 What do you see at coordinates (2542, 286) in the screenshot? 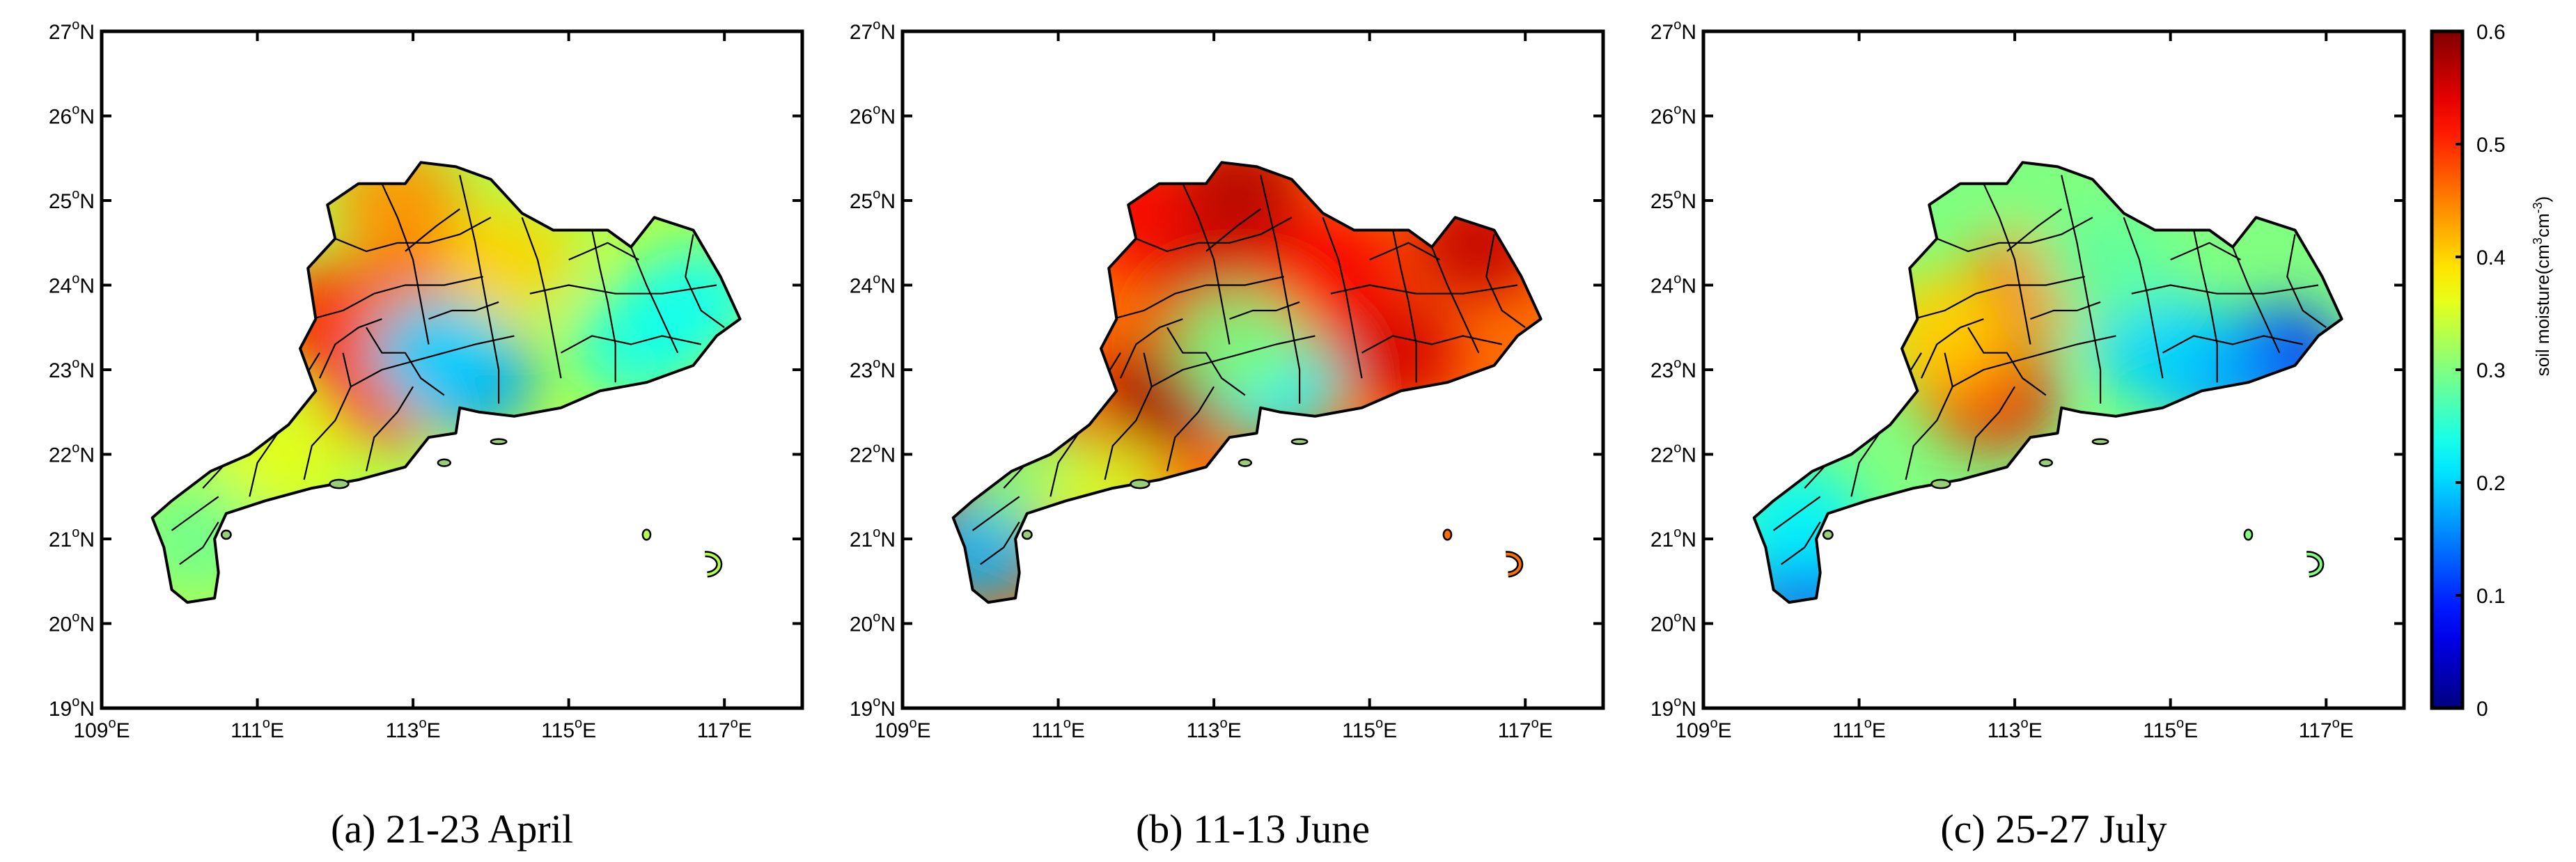
I see `colorbar-title: soil moisture(cm3cm-3)` at bounding box center [2542, 286].